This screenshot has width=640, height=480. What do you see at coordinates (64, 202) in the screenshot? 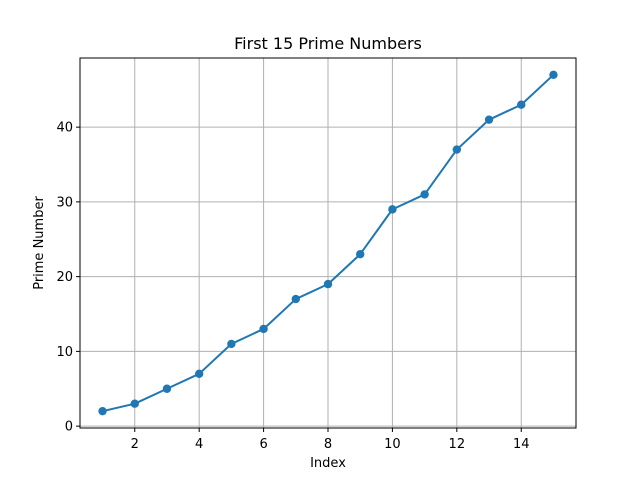
I see `y-tick-label: 30` at bounding box center [64, 202].